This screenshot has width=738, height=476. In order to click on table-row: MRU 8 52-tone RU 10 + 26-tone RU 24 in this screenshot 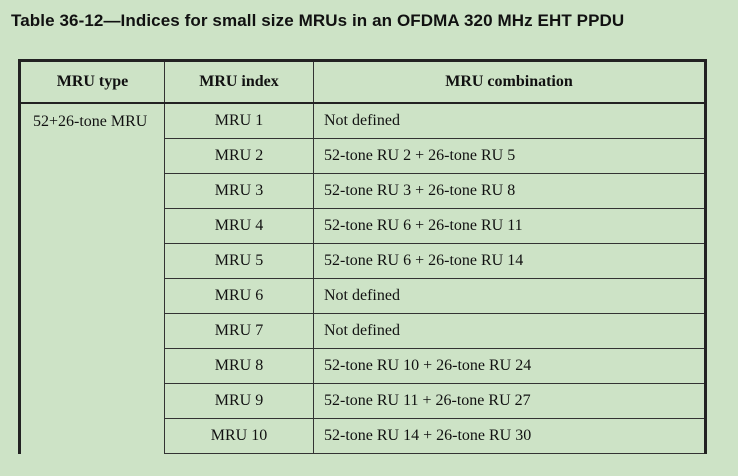, I will do `click(363, 366)`.